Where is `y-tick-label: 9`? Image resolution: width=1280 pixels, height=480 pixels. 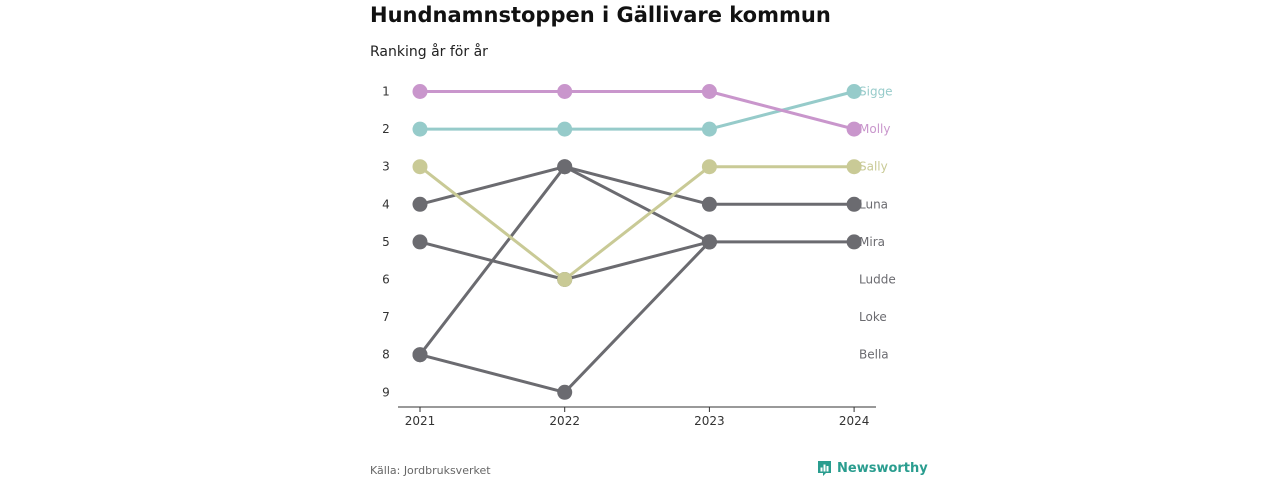
y-tick-label: 9 is located at coordinates (386, 392).